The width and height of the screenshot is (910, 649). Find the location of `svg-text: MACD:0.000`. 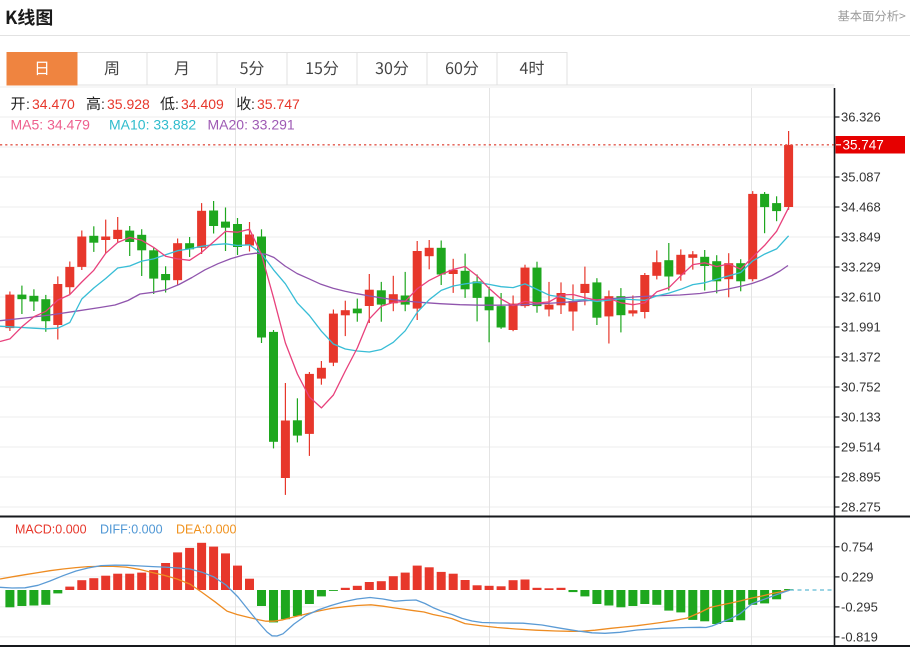

svg-text: MACD:0.000 is located at coordinates (51, 530).